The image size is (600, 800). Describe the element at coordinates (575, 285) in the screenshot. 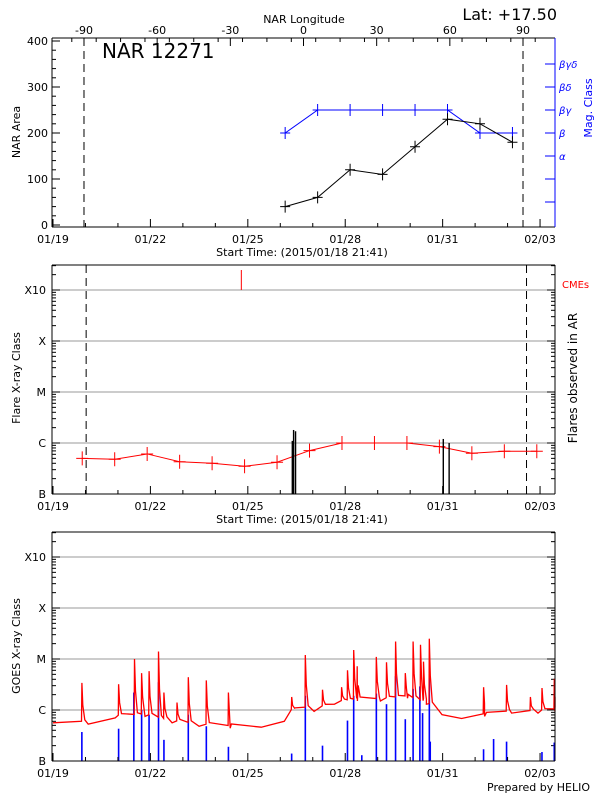

I see `cmes-label: CMEs` at that location.